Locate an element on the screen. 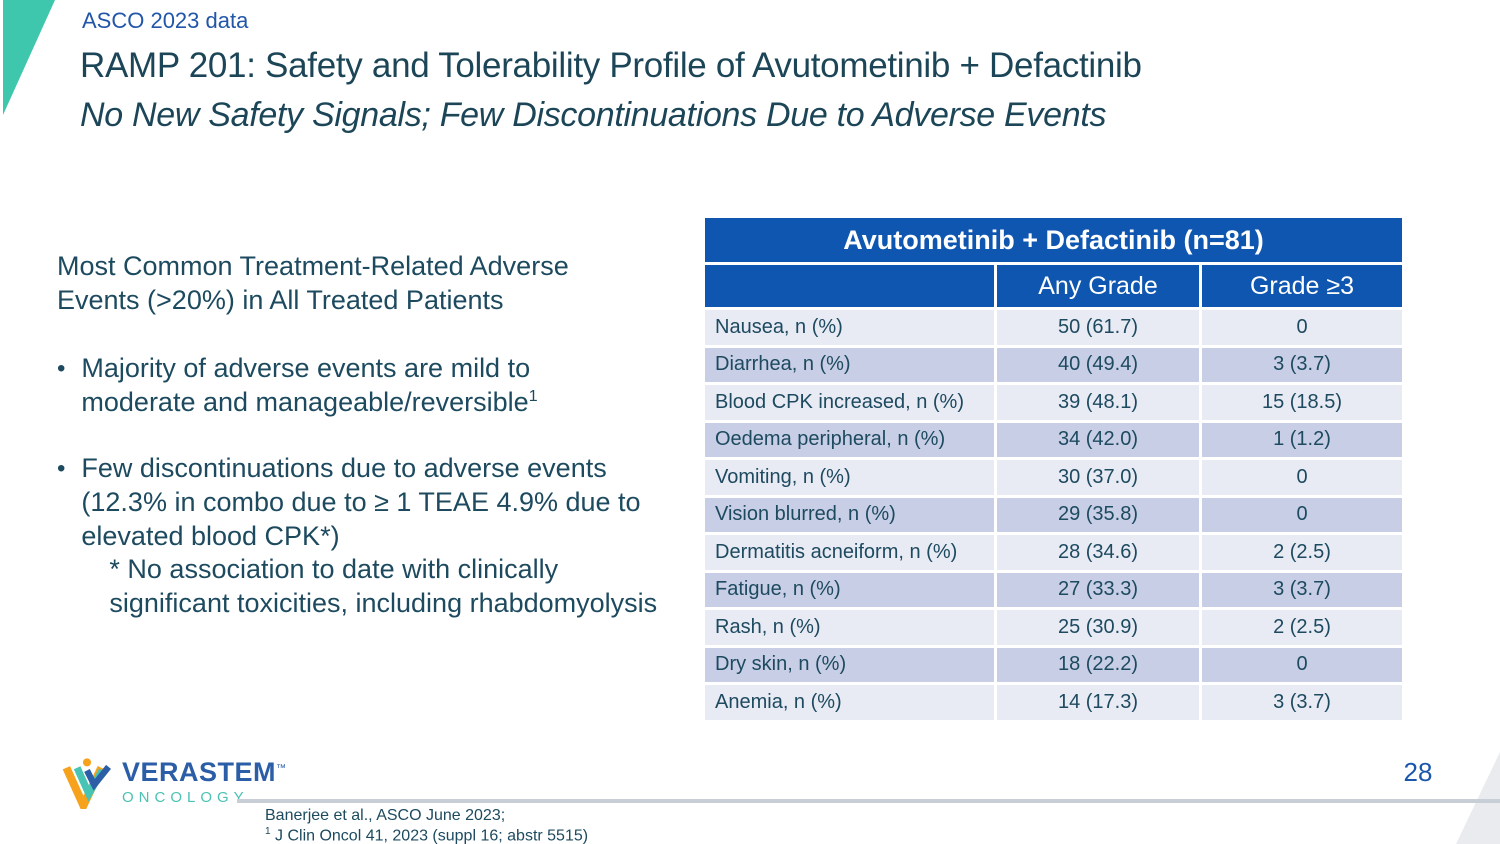  bullet-1-superscript: 1 is located at coordinates (533, 396).